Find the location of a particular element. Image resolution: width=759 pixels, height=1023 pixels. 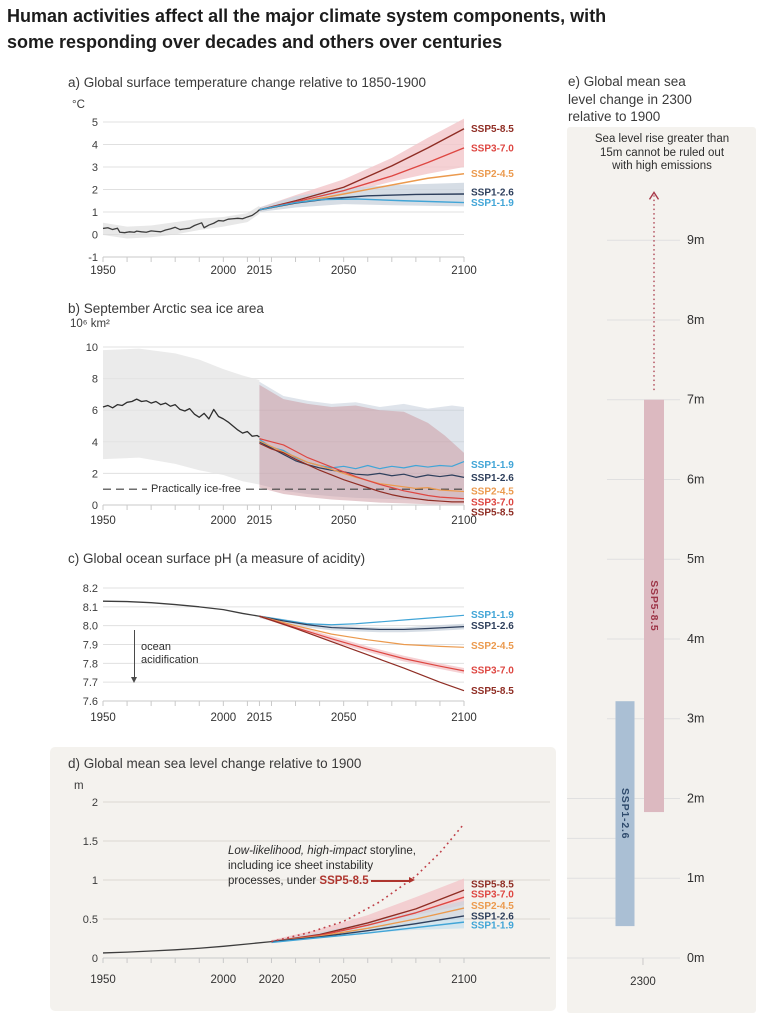

y-tick-label: 3 is located at coordinates (95, 168).